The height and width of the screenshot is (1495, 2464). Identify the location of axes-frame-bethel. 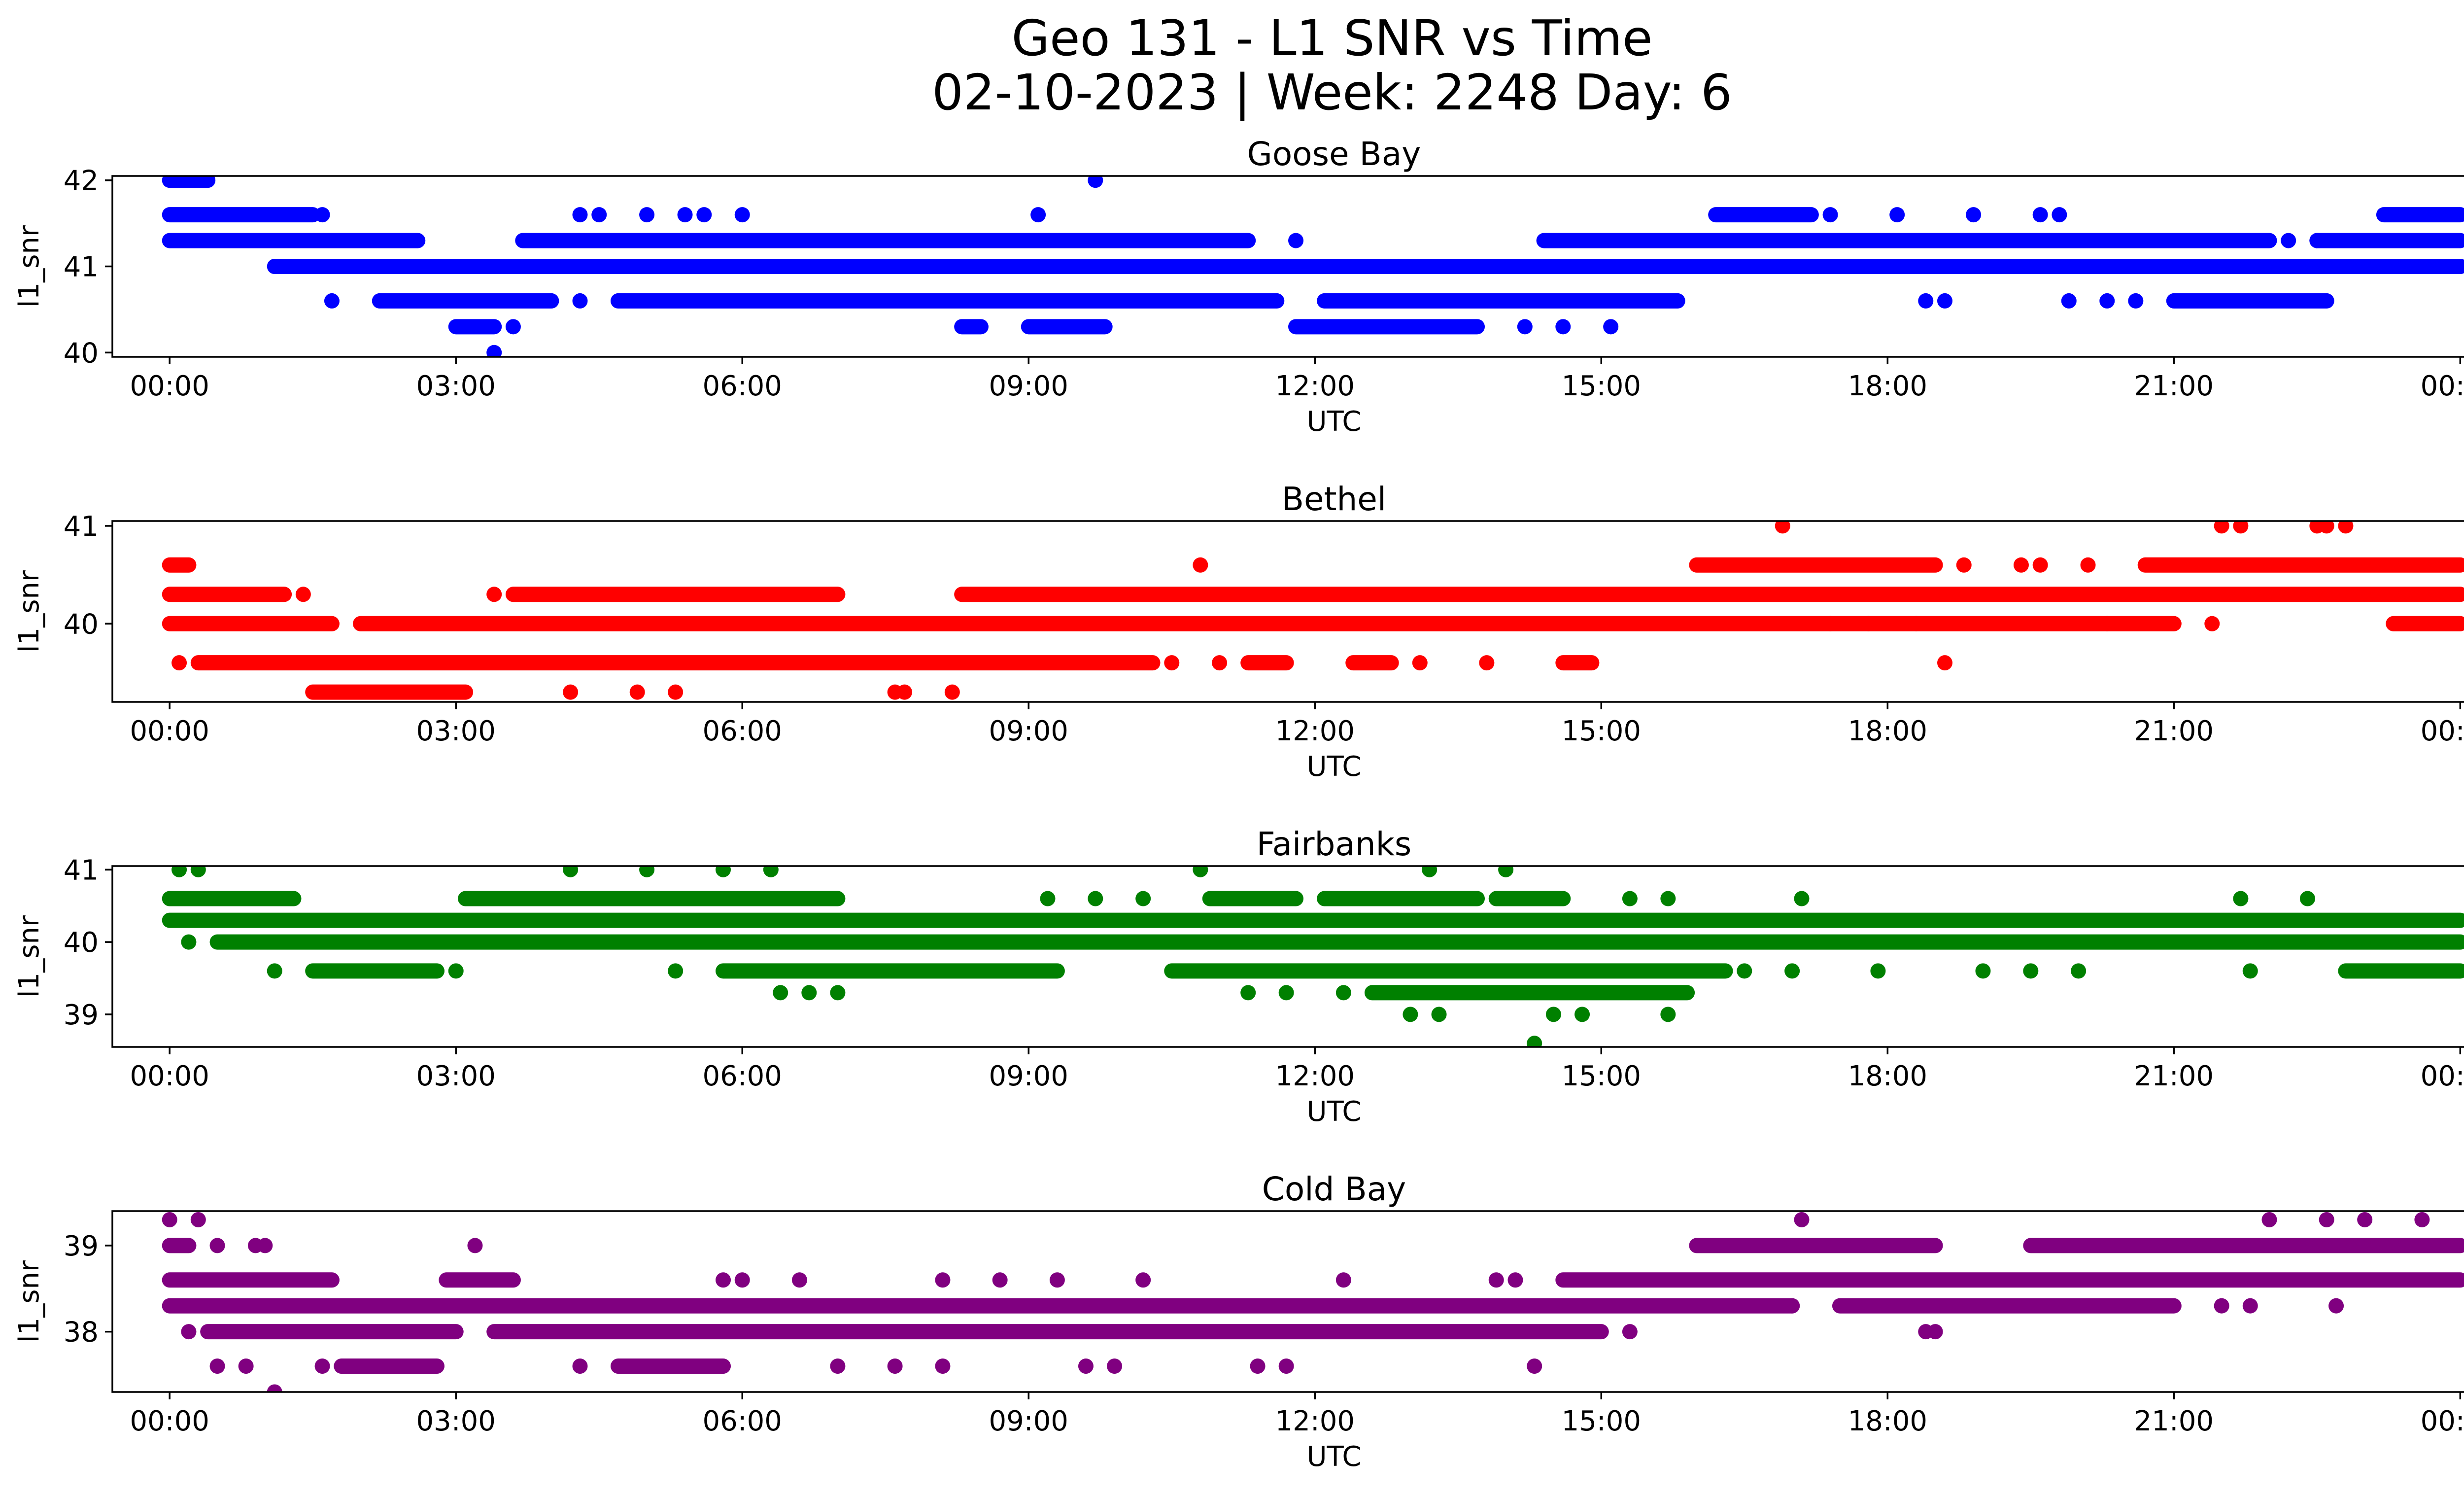
(1287, 611).